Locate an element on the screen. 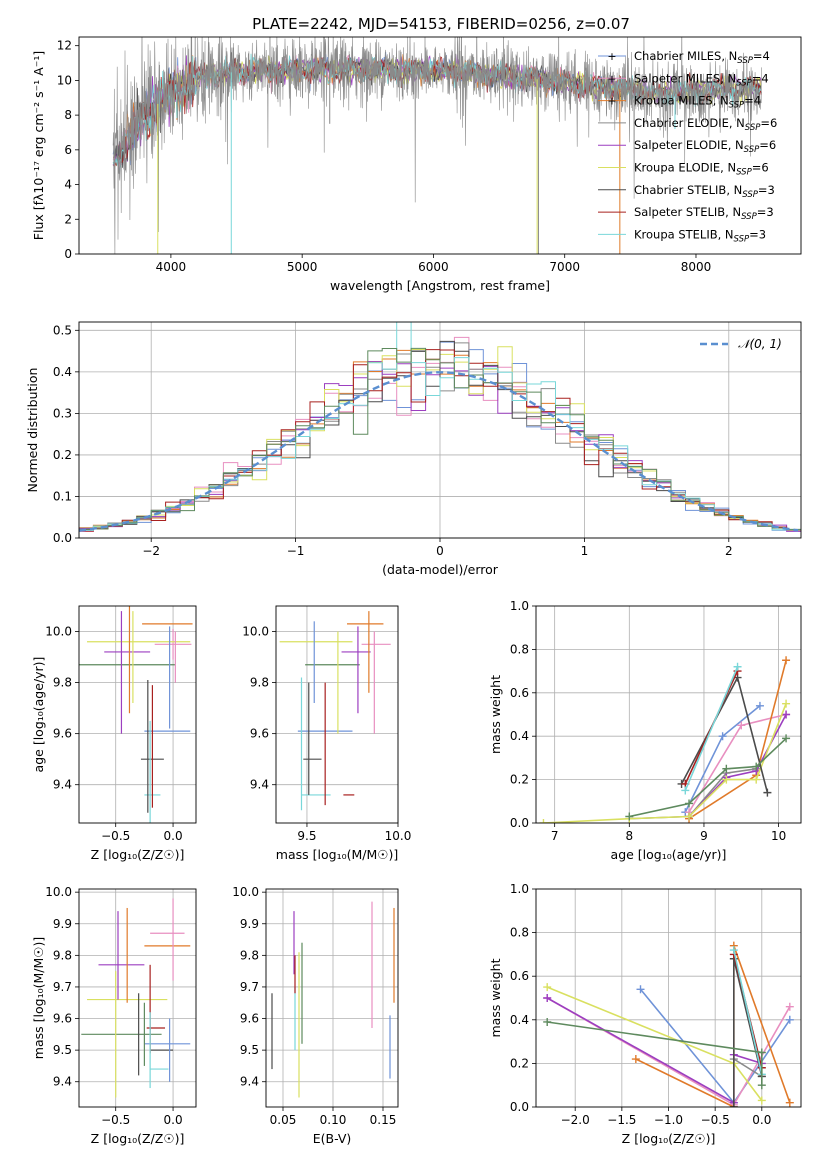 The height and width of the screenshot is (1170, 819). mass-weight-line-cS is located at coordinates (748, 1032).